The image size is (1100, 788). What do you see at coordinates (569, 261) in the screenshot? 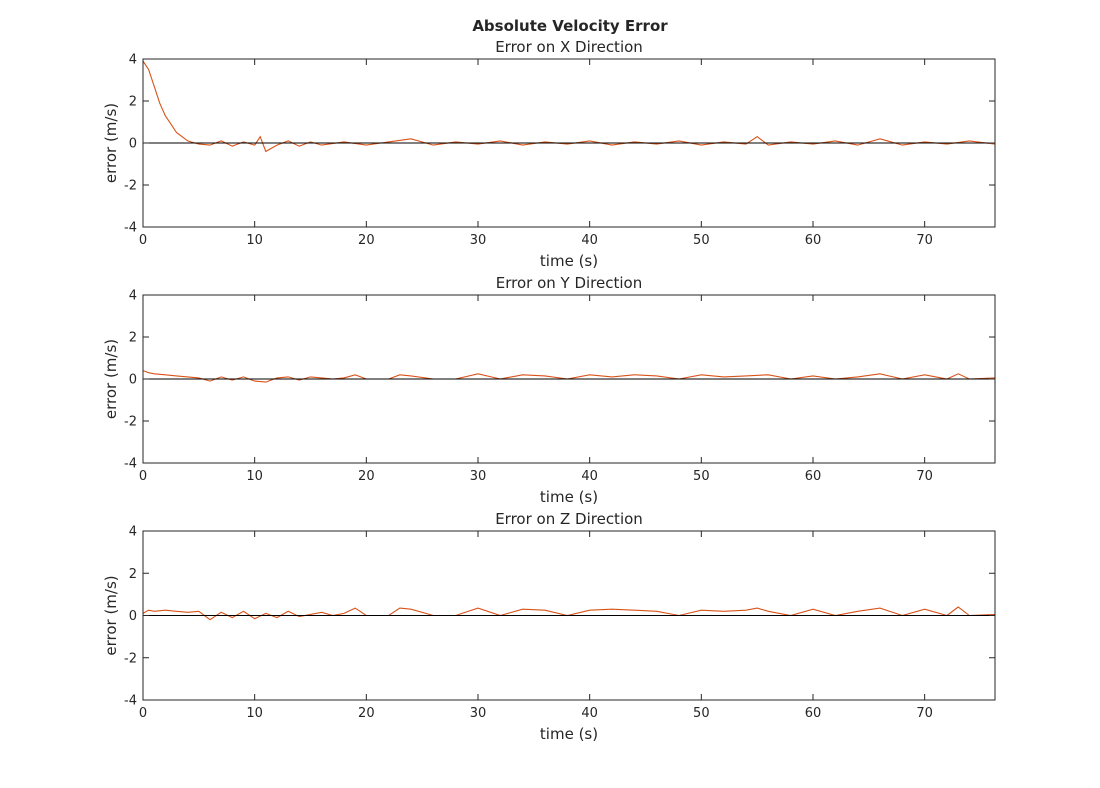
I see `x-axis-label-x: time (s)` at bounding box center [569, 261].